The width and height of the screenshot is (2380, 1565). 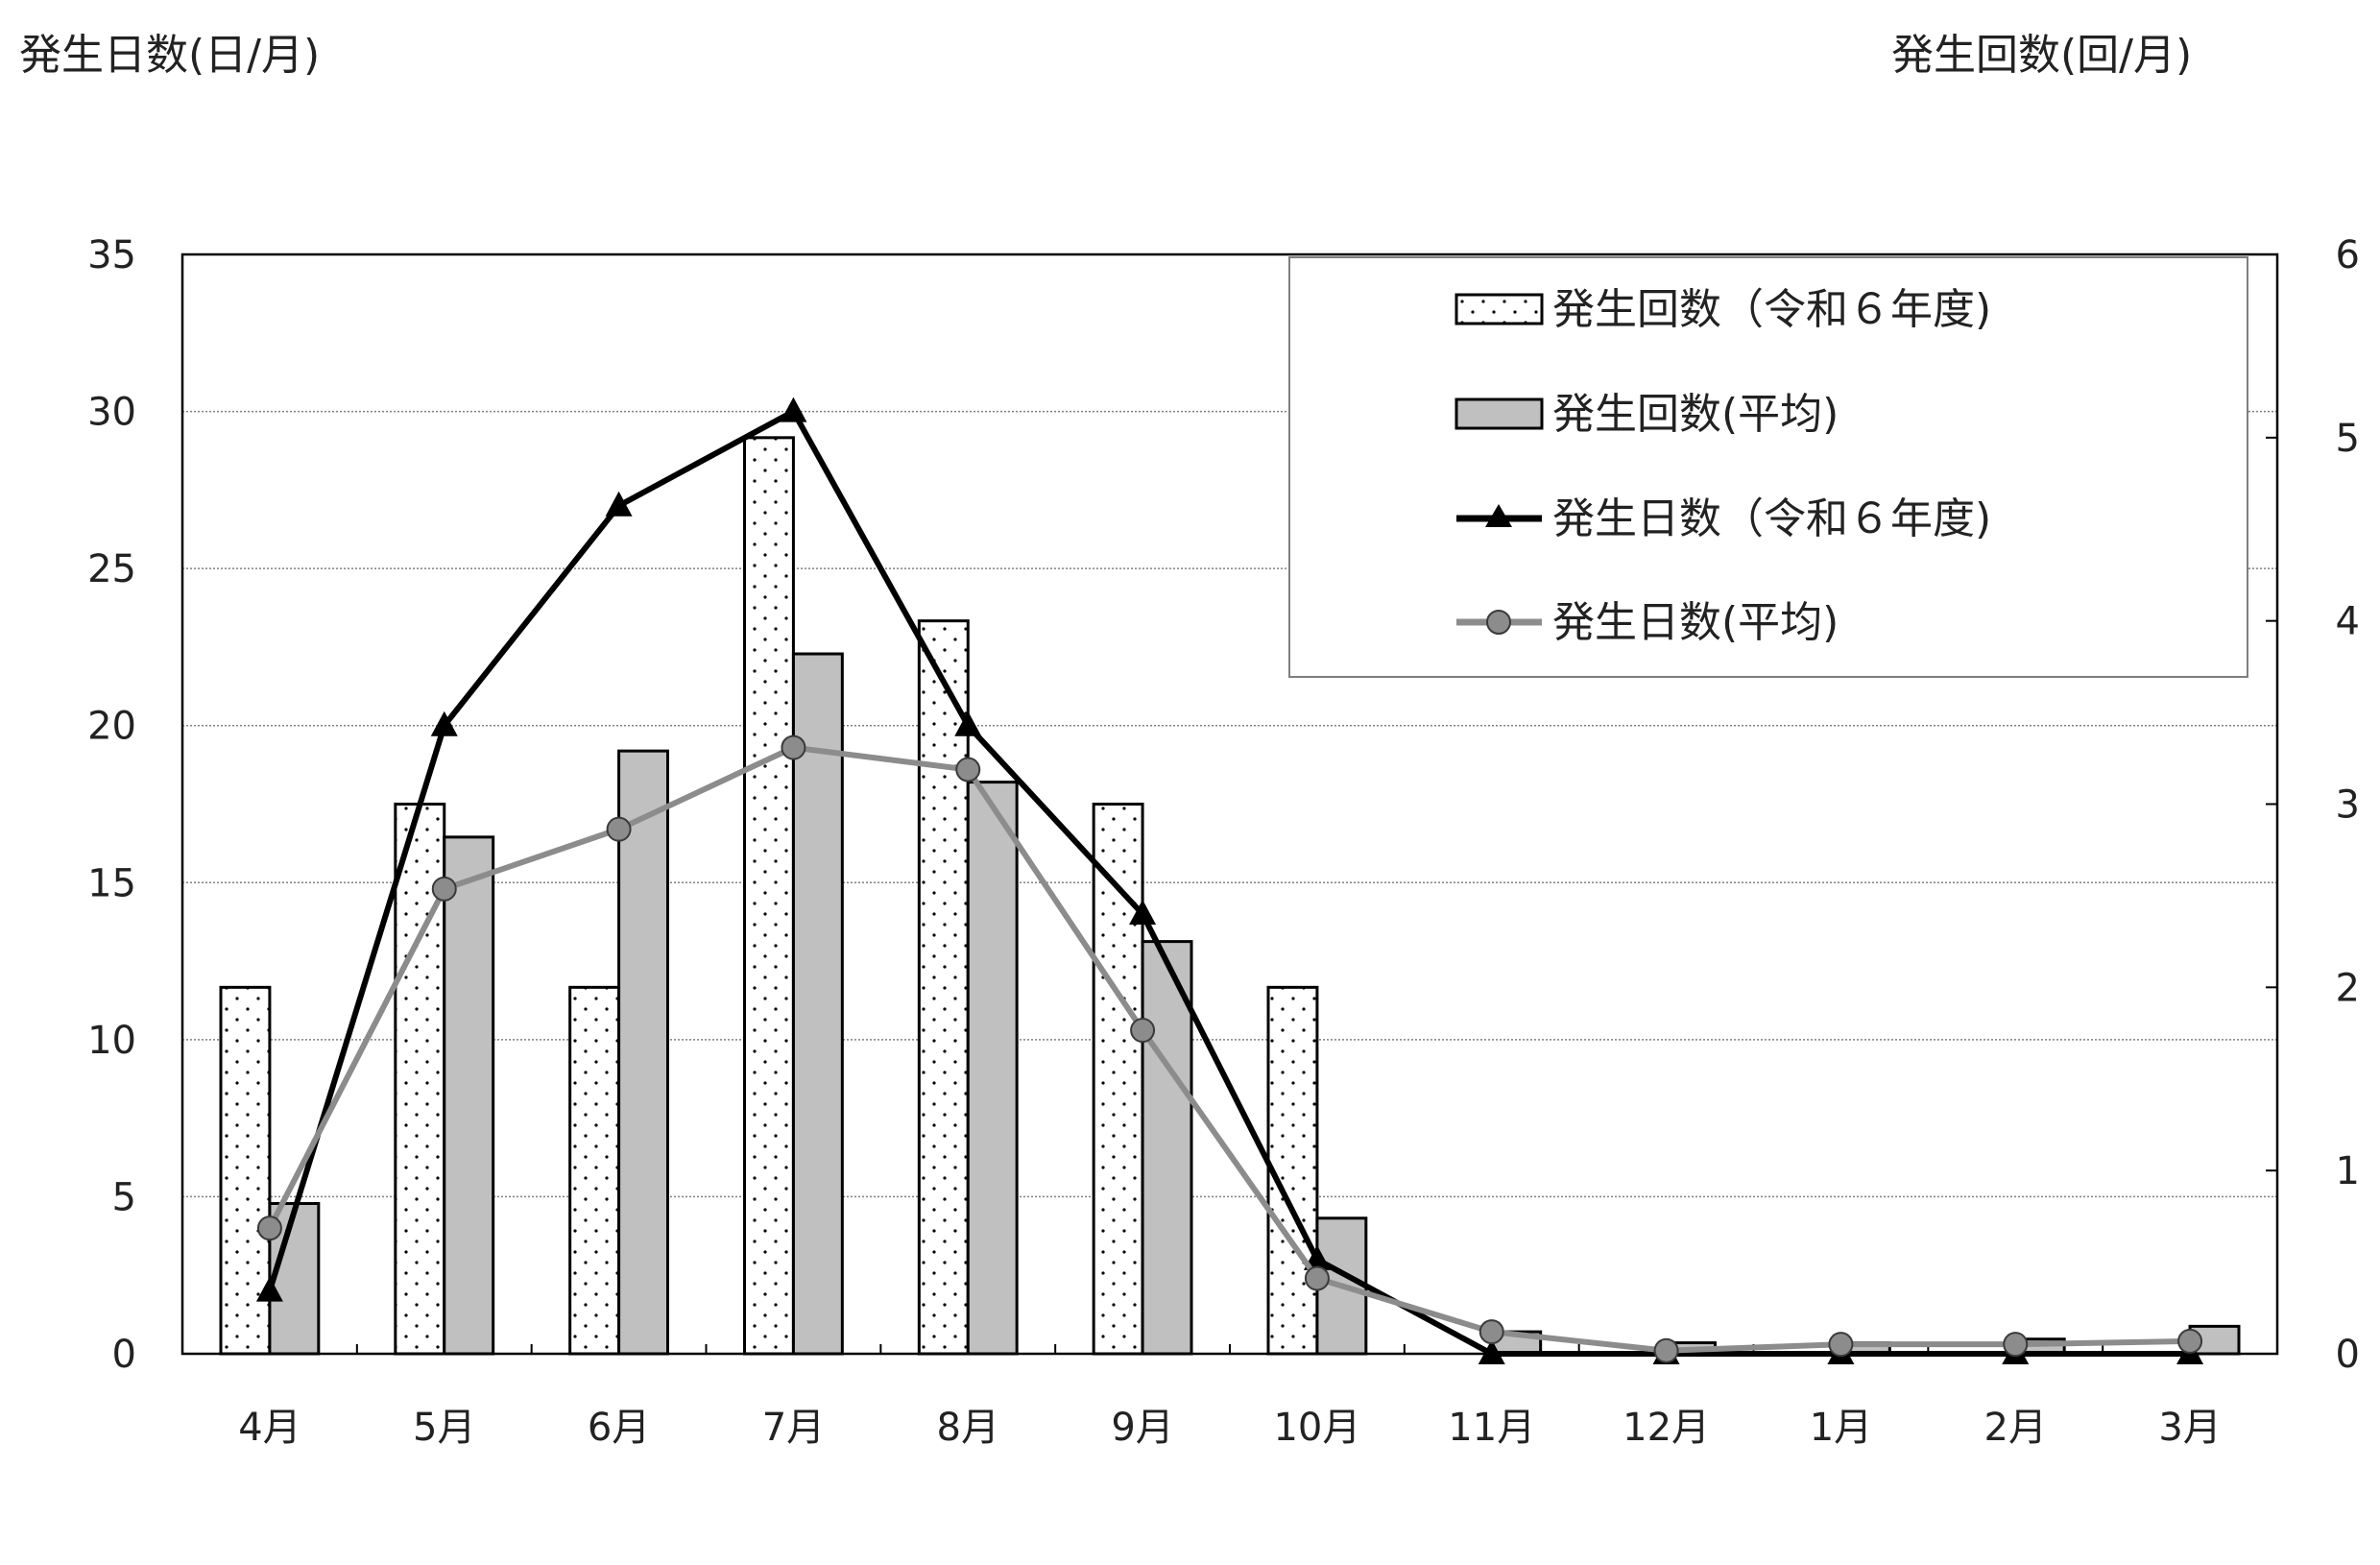 I want to click on right-tick-label: 3, so click(x=2348, y=805).